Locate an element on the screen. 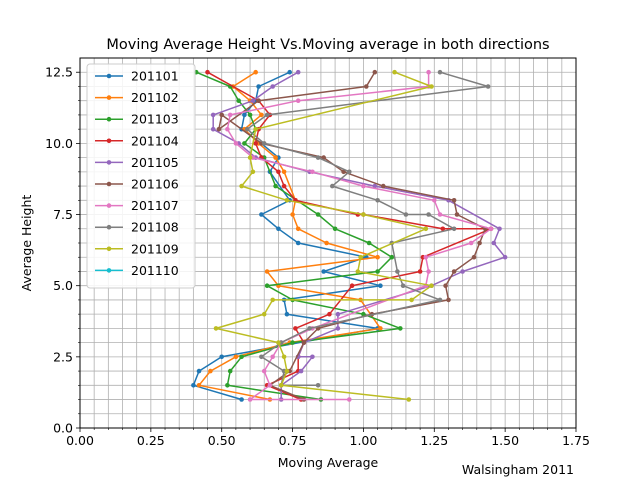 The width and height of the screenshot is (640, 484). y-tick-label: 7.5 is located at coordinates (63, 214).